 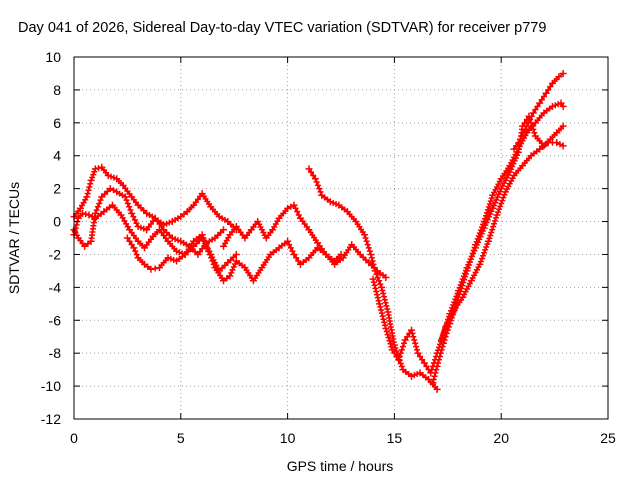 I want to click on y-tick-labels: 10 8 6 4 2 0 -2 -4 -6 -8 -10 -12, so click(x=51, y=238).